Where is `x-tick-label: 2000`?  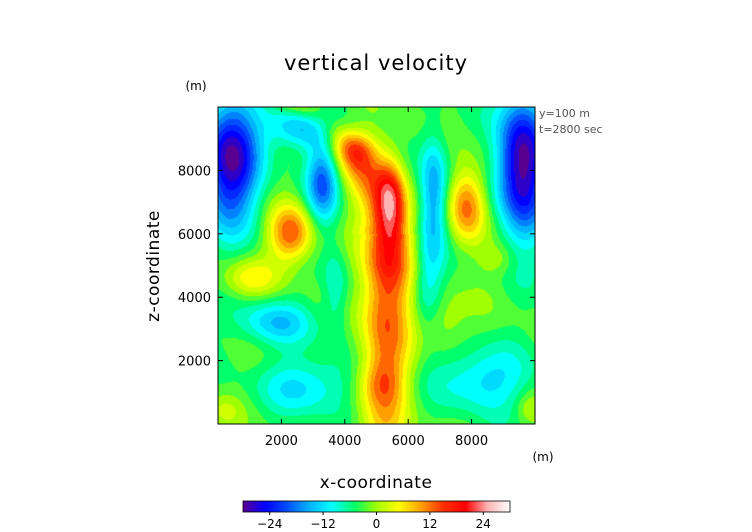
x-tick-label: 2000 is located at coordinates (281, 441).